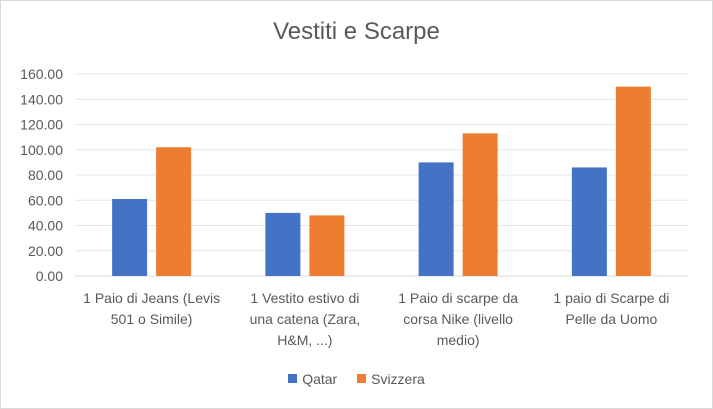 This screenshot has height=409, width=713. I want to click on x-category-label-line: Pelle da Uomo, so click(611, 319).